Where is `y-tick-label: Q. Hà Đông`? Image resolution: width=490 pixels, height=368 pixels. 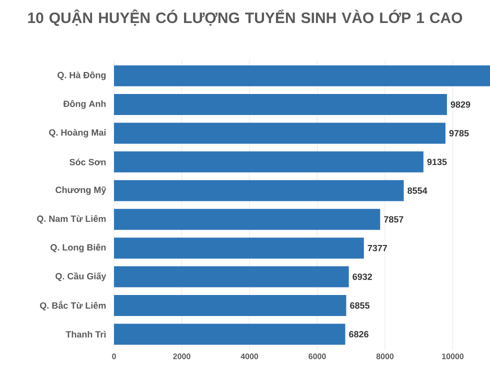 y-tick-label: Q. Hà Đông is located at coordinates (82, 75).